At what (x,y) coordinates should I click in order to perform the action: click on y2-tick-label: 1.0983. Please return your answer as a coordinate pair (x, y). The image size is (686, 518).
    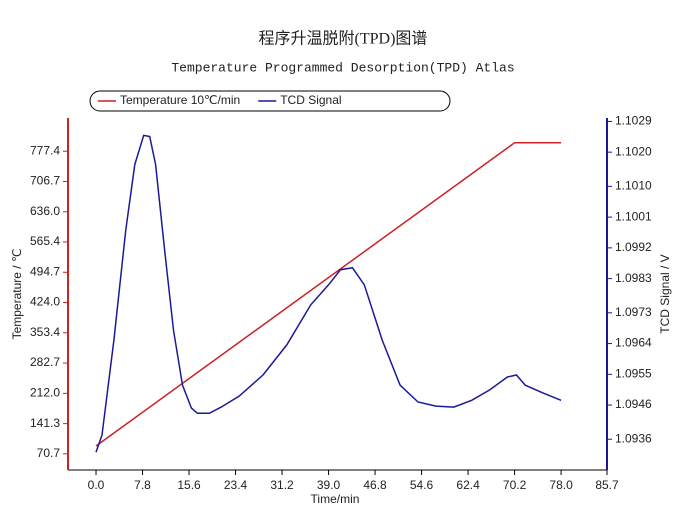
    Looking at the image, I should click on (633, 278).